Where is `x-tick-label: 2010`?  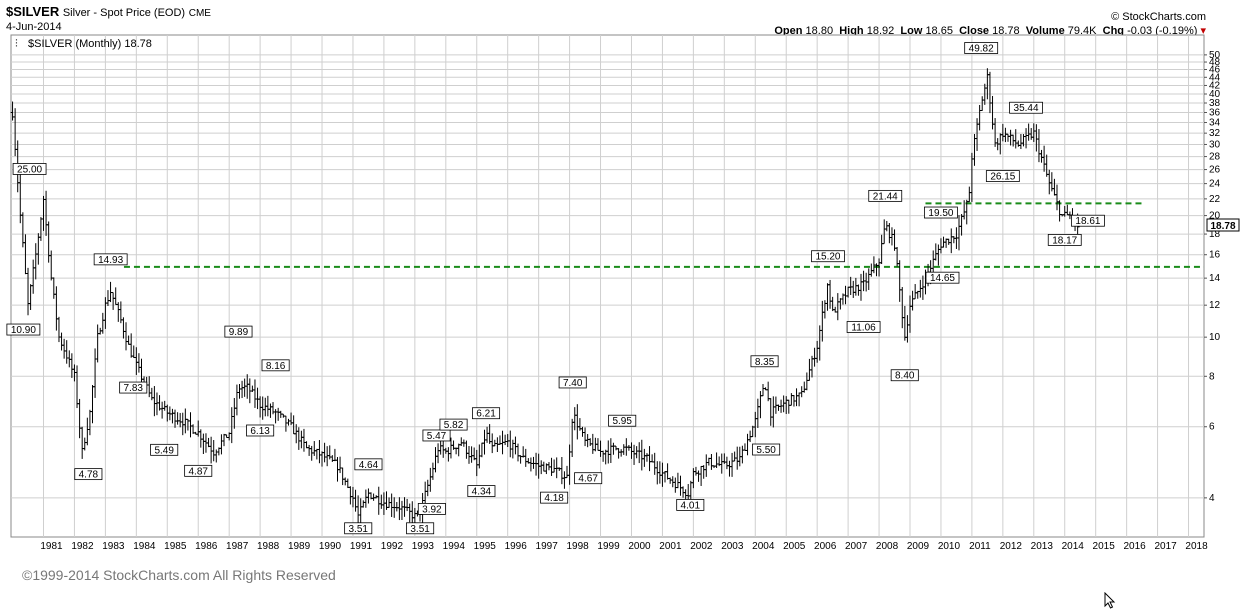
x-tick-label: 2010 is located at coordinates (949, 546).